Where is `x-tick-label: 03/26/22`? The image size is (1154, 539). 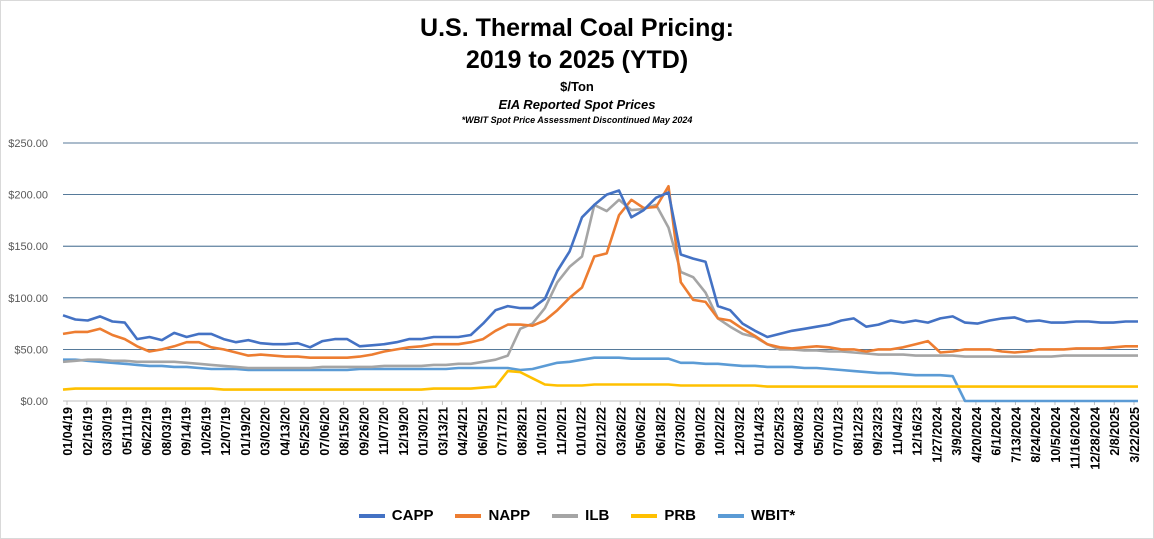
x-tick-label: 03/26/22 is located at coordinates (621, 431).